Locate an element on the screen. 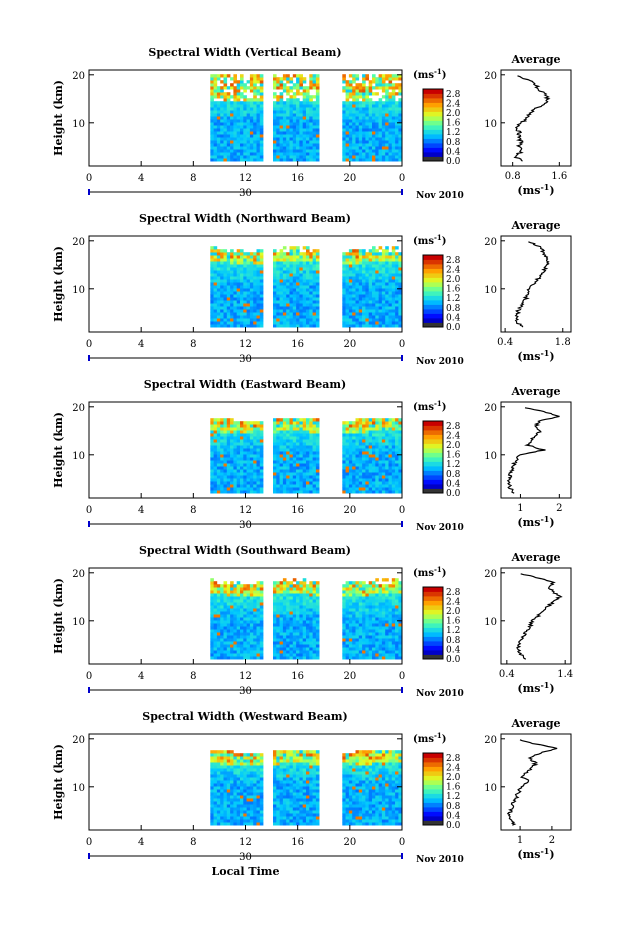  colorbar-tick-label: 0.8 is located at coordinates (453, 143).